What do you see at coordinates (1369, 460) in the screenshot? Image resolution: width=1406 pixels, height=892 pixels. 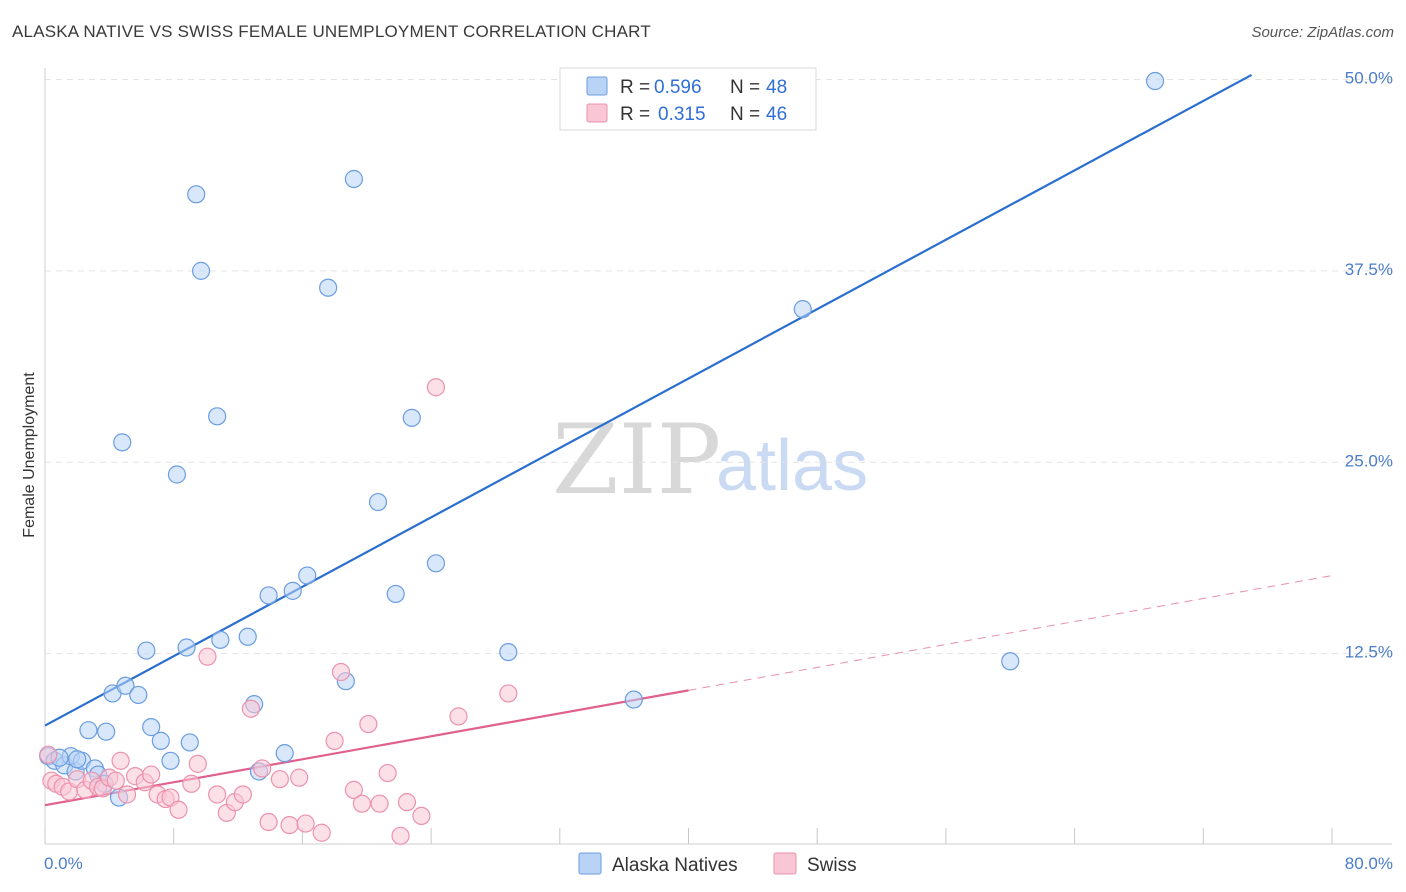 I see `y-tick-label: 25.0%` at bounding box center [1369, 460].